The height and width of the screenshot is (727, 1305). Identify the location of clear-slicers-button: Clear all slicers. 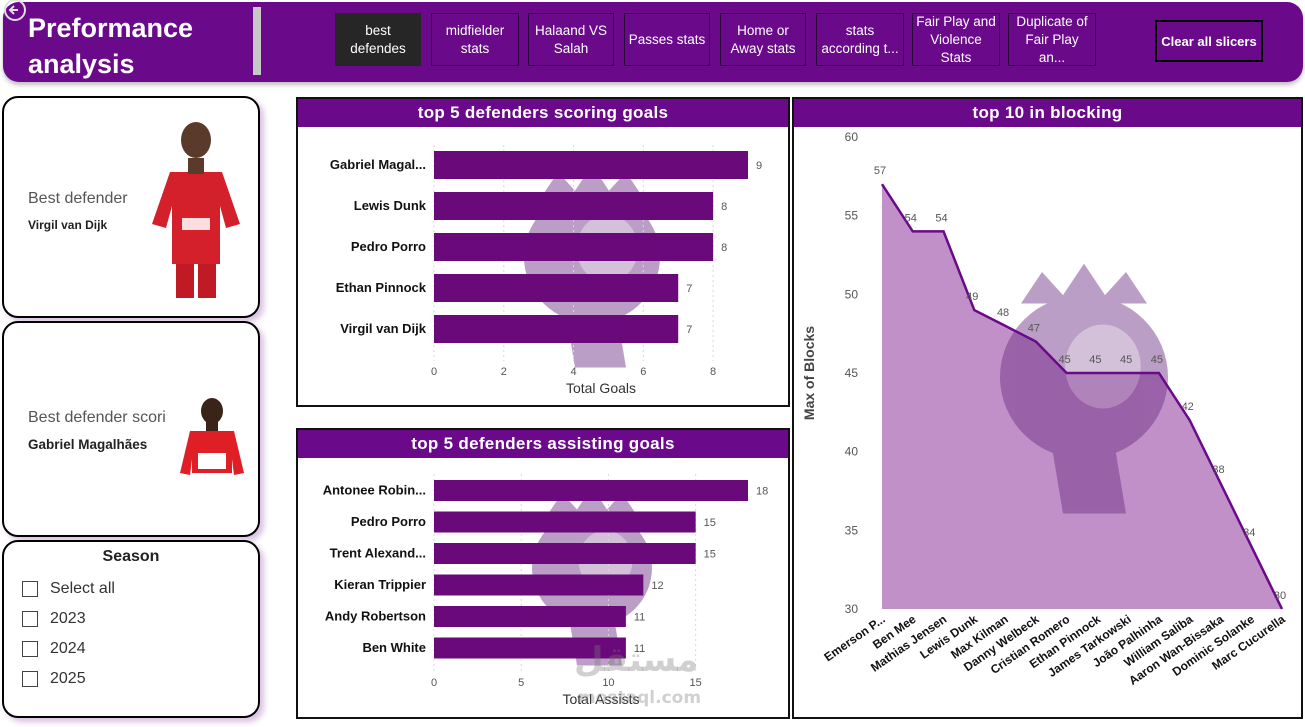
(1209, 41).